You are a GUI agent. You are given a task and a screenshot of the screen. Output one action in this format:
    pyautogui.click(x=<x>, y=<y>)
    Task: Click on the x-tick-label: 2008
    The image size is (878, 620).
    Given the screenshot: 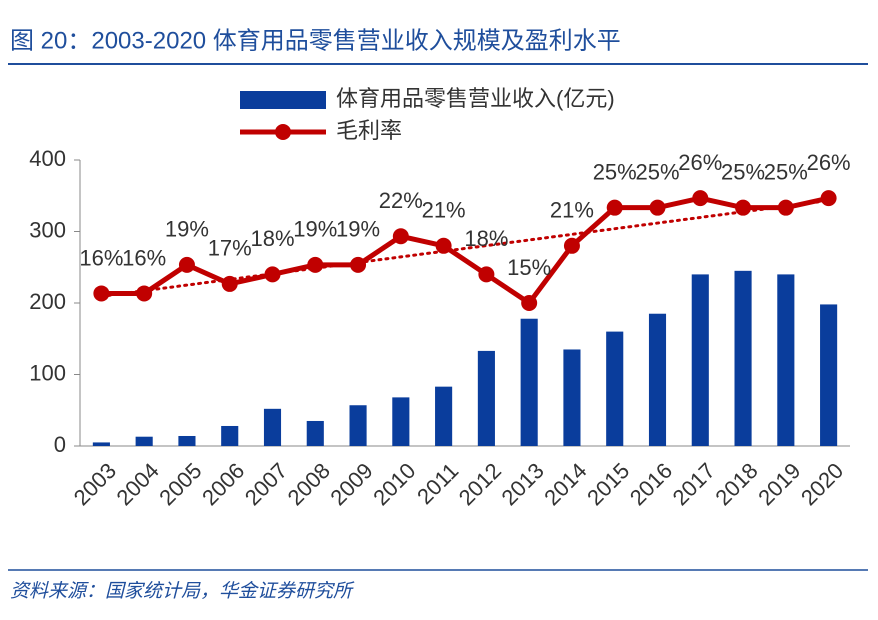 What is the action you would take?
    pyautogui.click(x=309, y=484)
    